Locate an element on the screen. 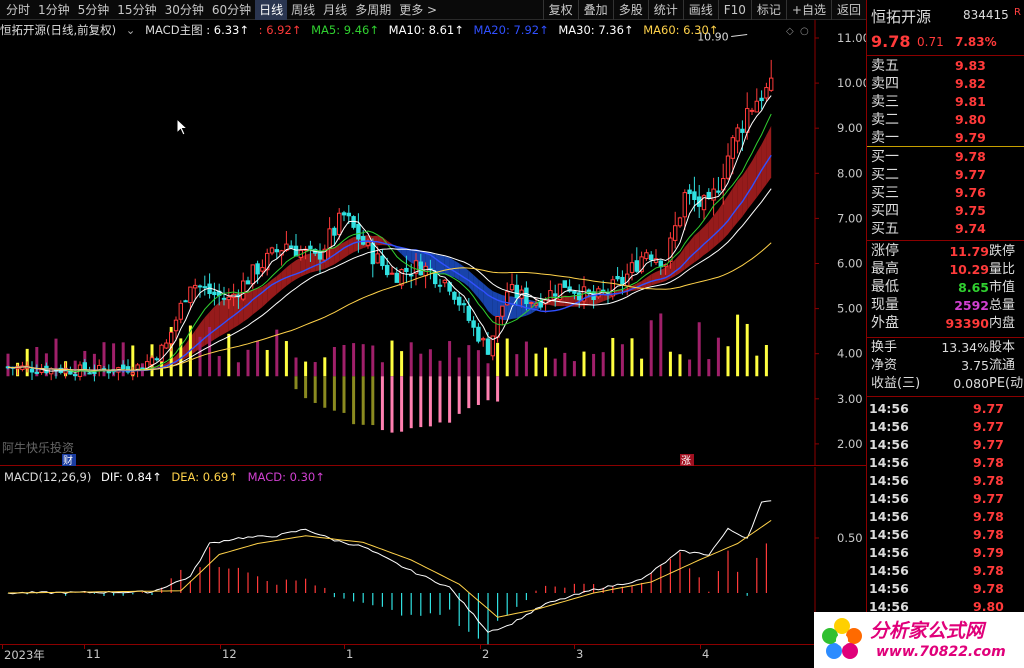  toolbar-button-7: +自选 is located at coordinates (808, 10).